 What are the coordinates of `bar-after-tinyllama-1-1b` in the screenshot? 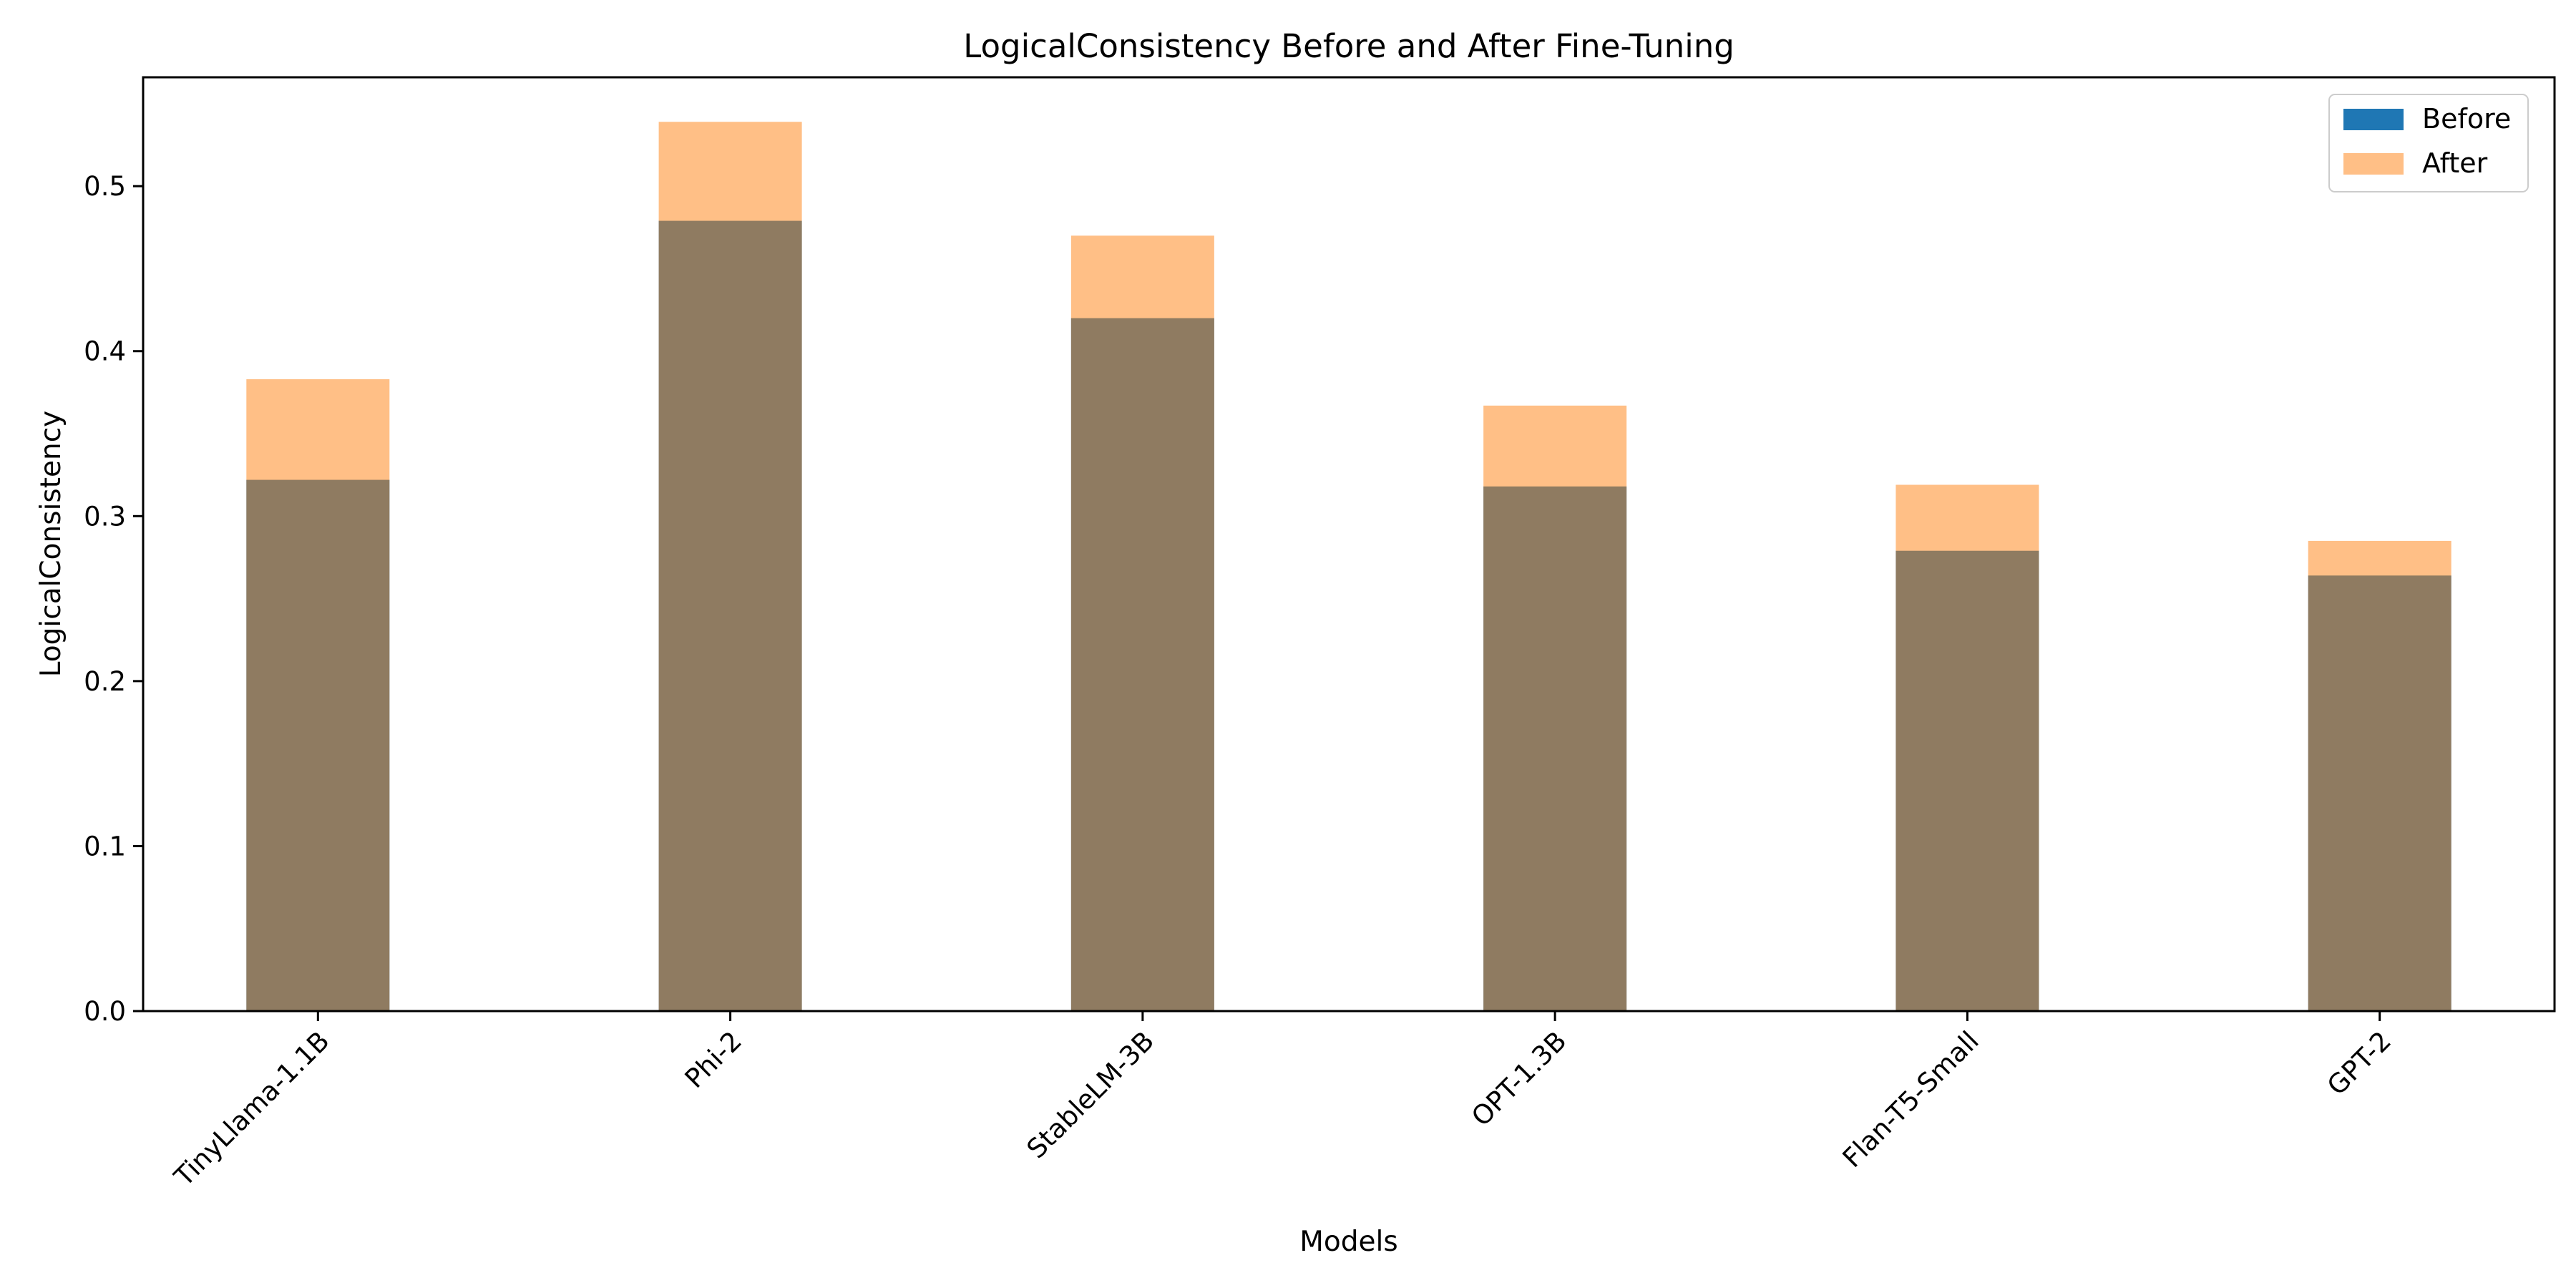 It's located at (318, 695).